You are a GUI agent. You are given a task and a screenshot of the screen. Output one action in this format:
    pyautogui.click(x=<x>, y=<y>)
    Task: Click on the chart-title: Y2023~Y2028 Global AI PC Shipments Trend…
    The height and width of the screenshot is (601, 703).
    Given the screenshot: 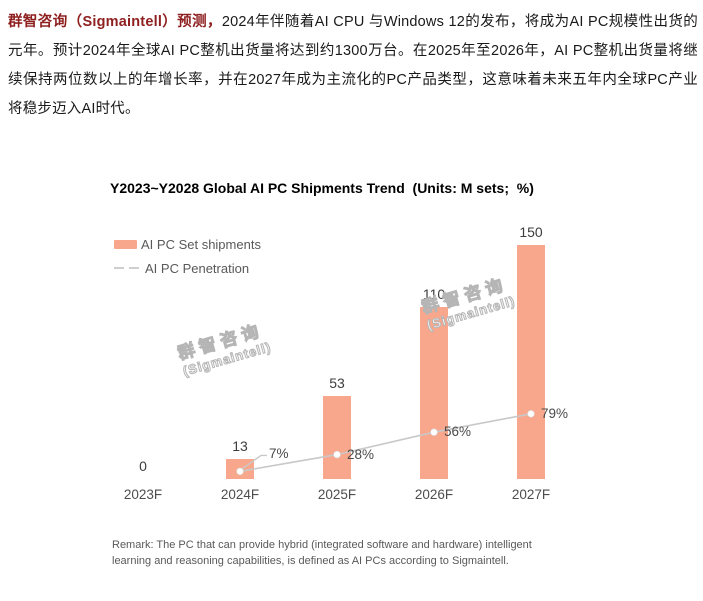 What is the action you would take?
    pyautogui.click(x=322, y=188)
    